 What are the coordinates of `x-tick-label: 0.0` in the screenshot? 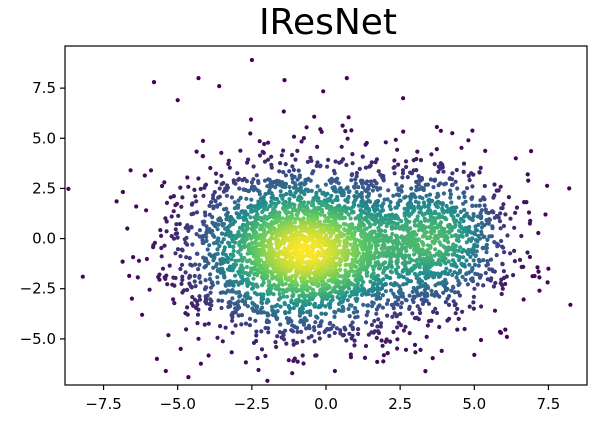 It's located at (326, 404).